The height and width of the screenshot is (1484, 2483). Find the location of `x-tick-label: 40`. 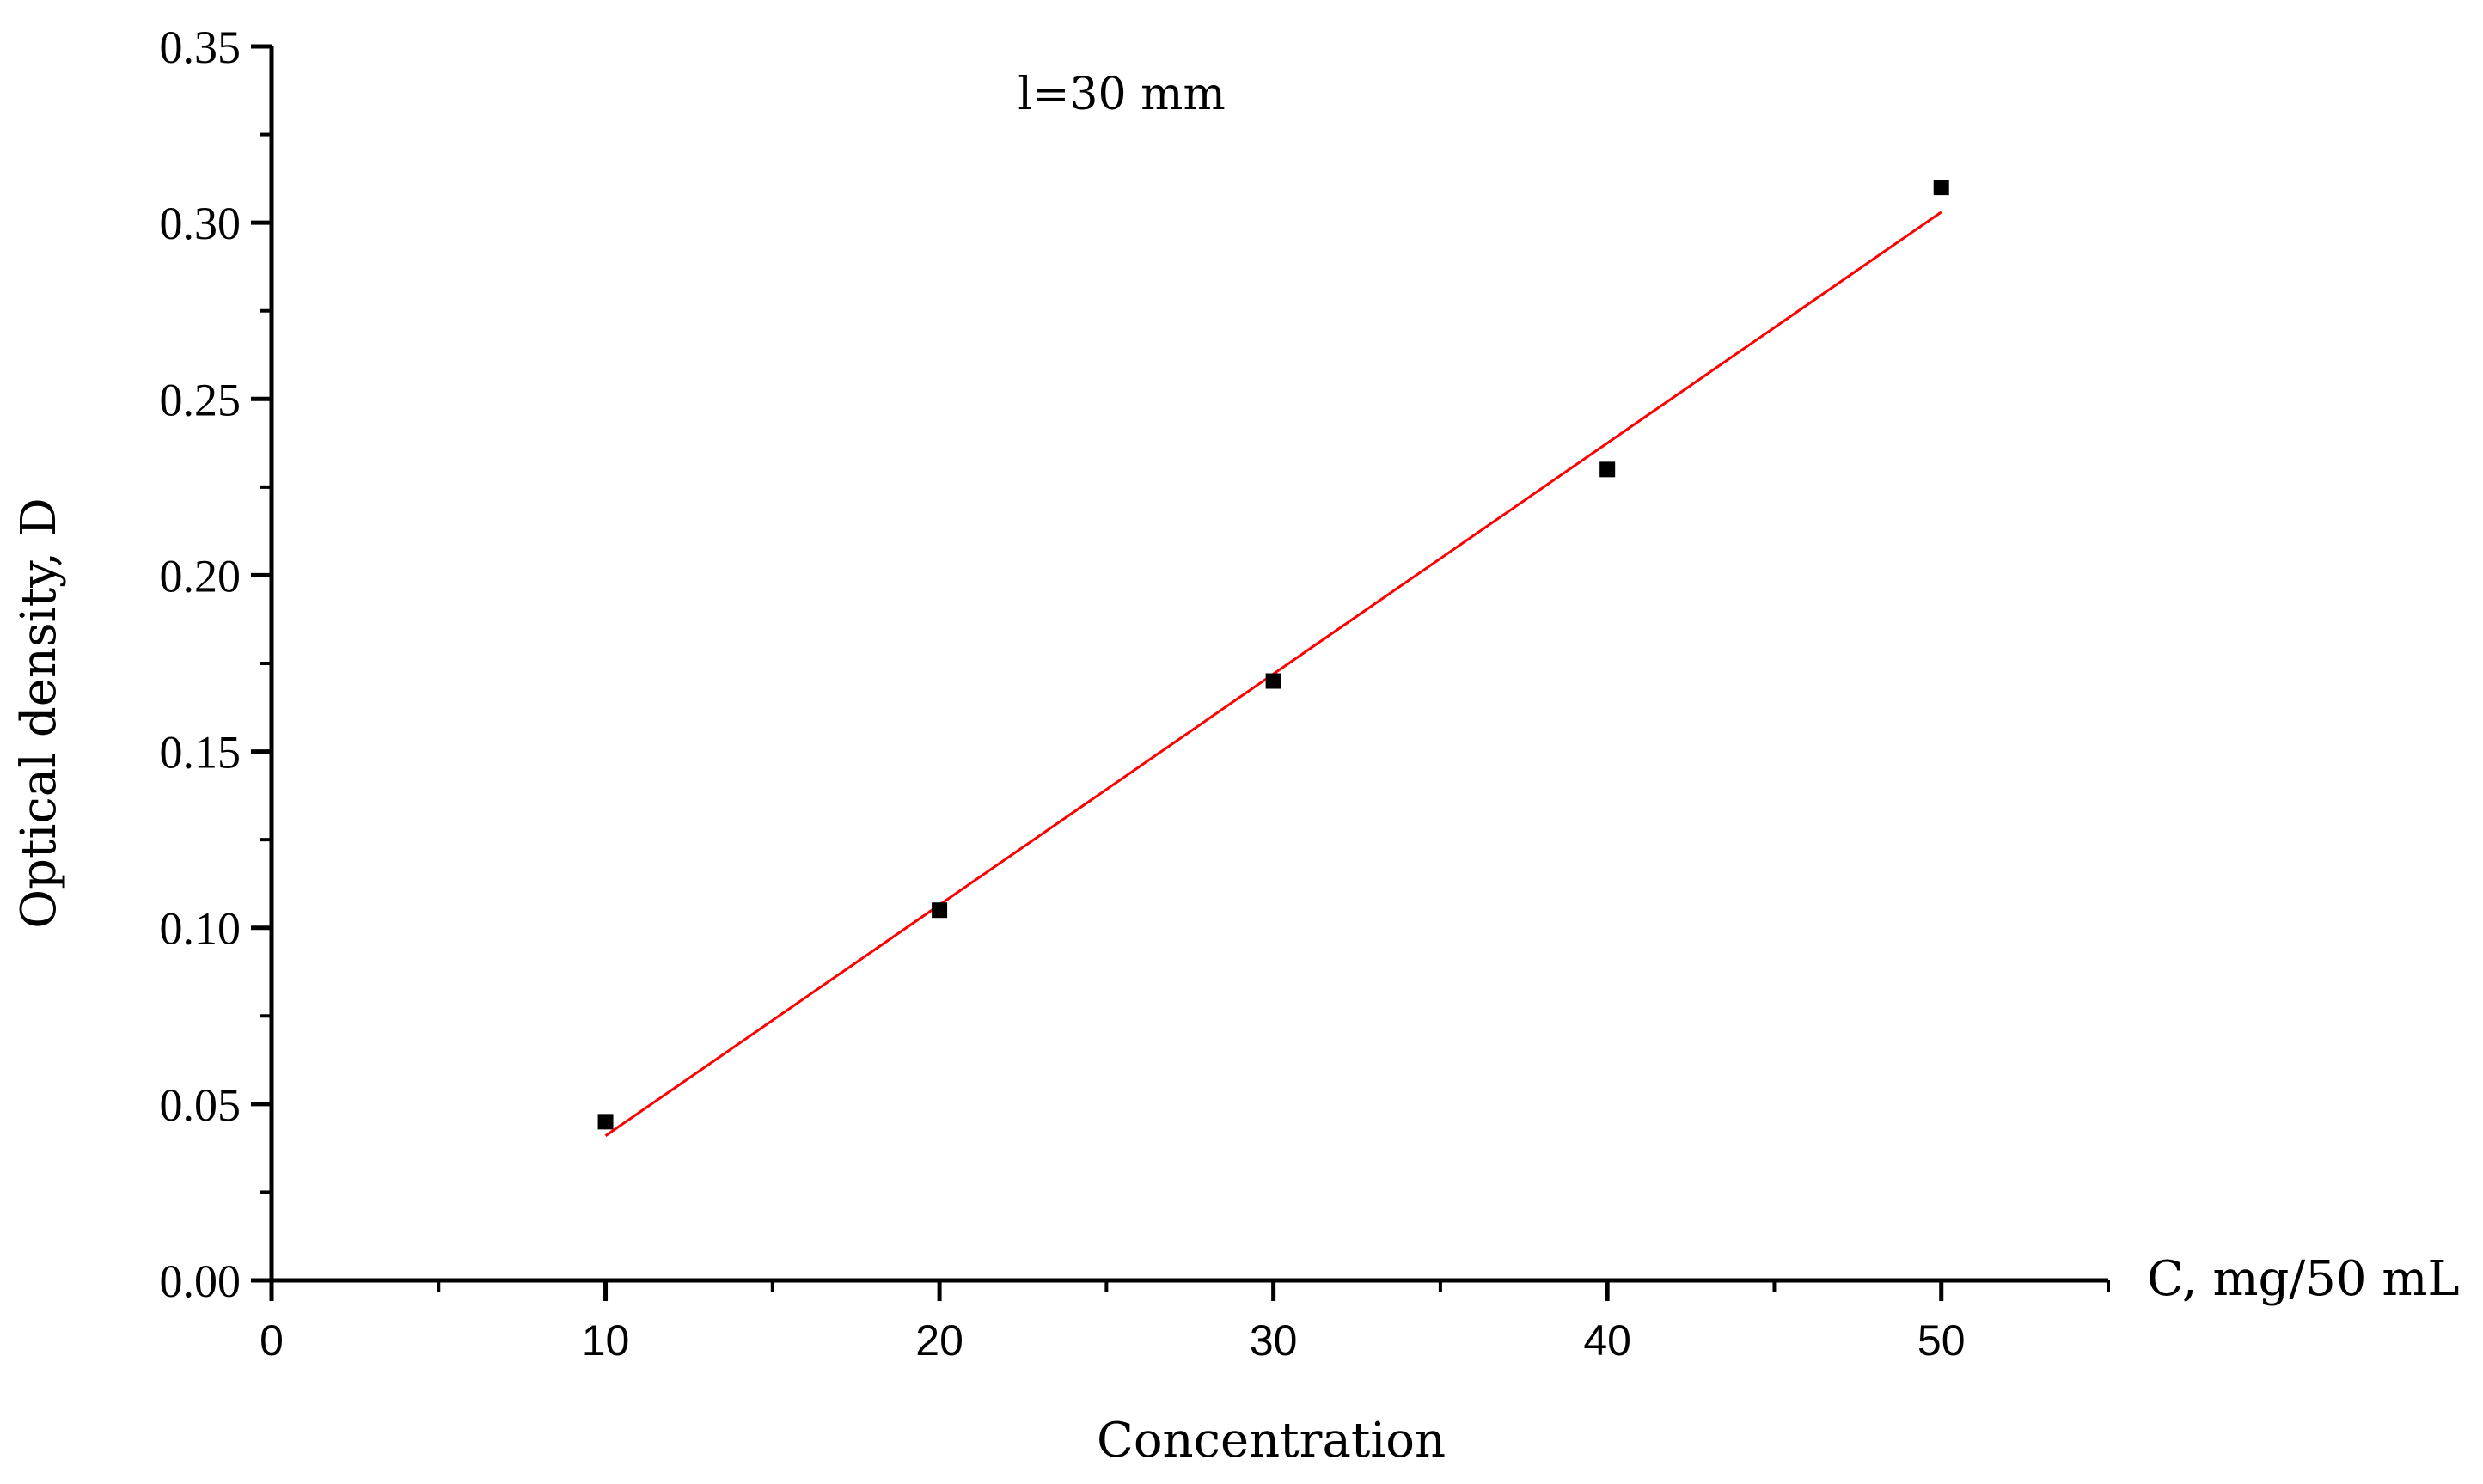

x-tick-label: 40 is located at coordinates (1607, 1341).